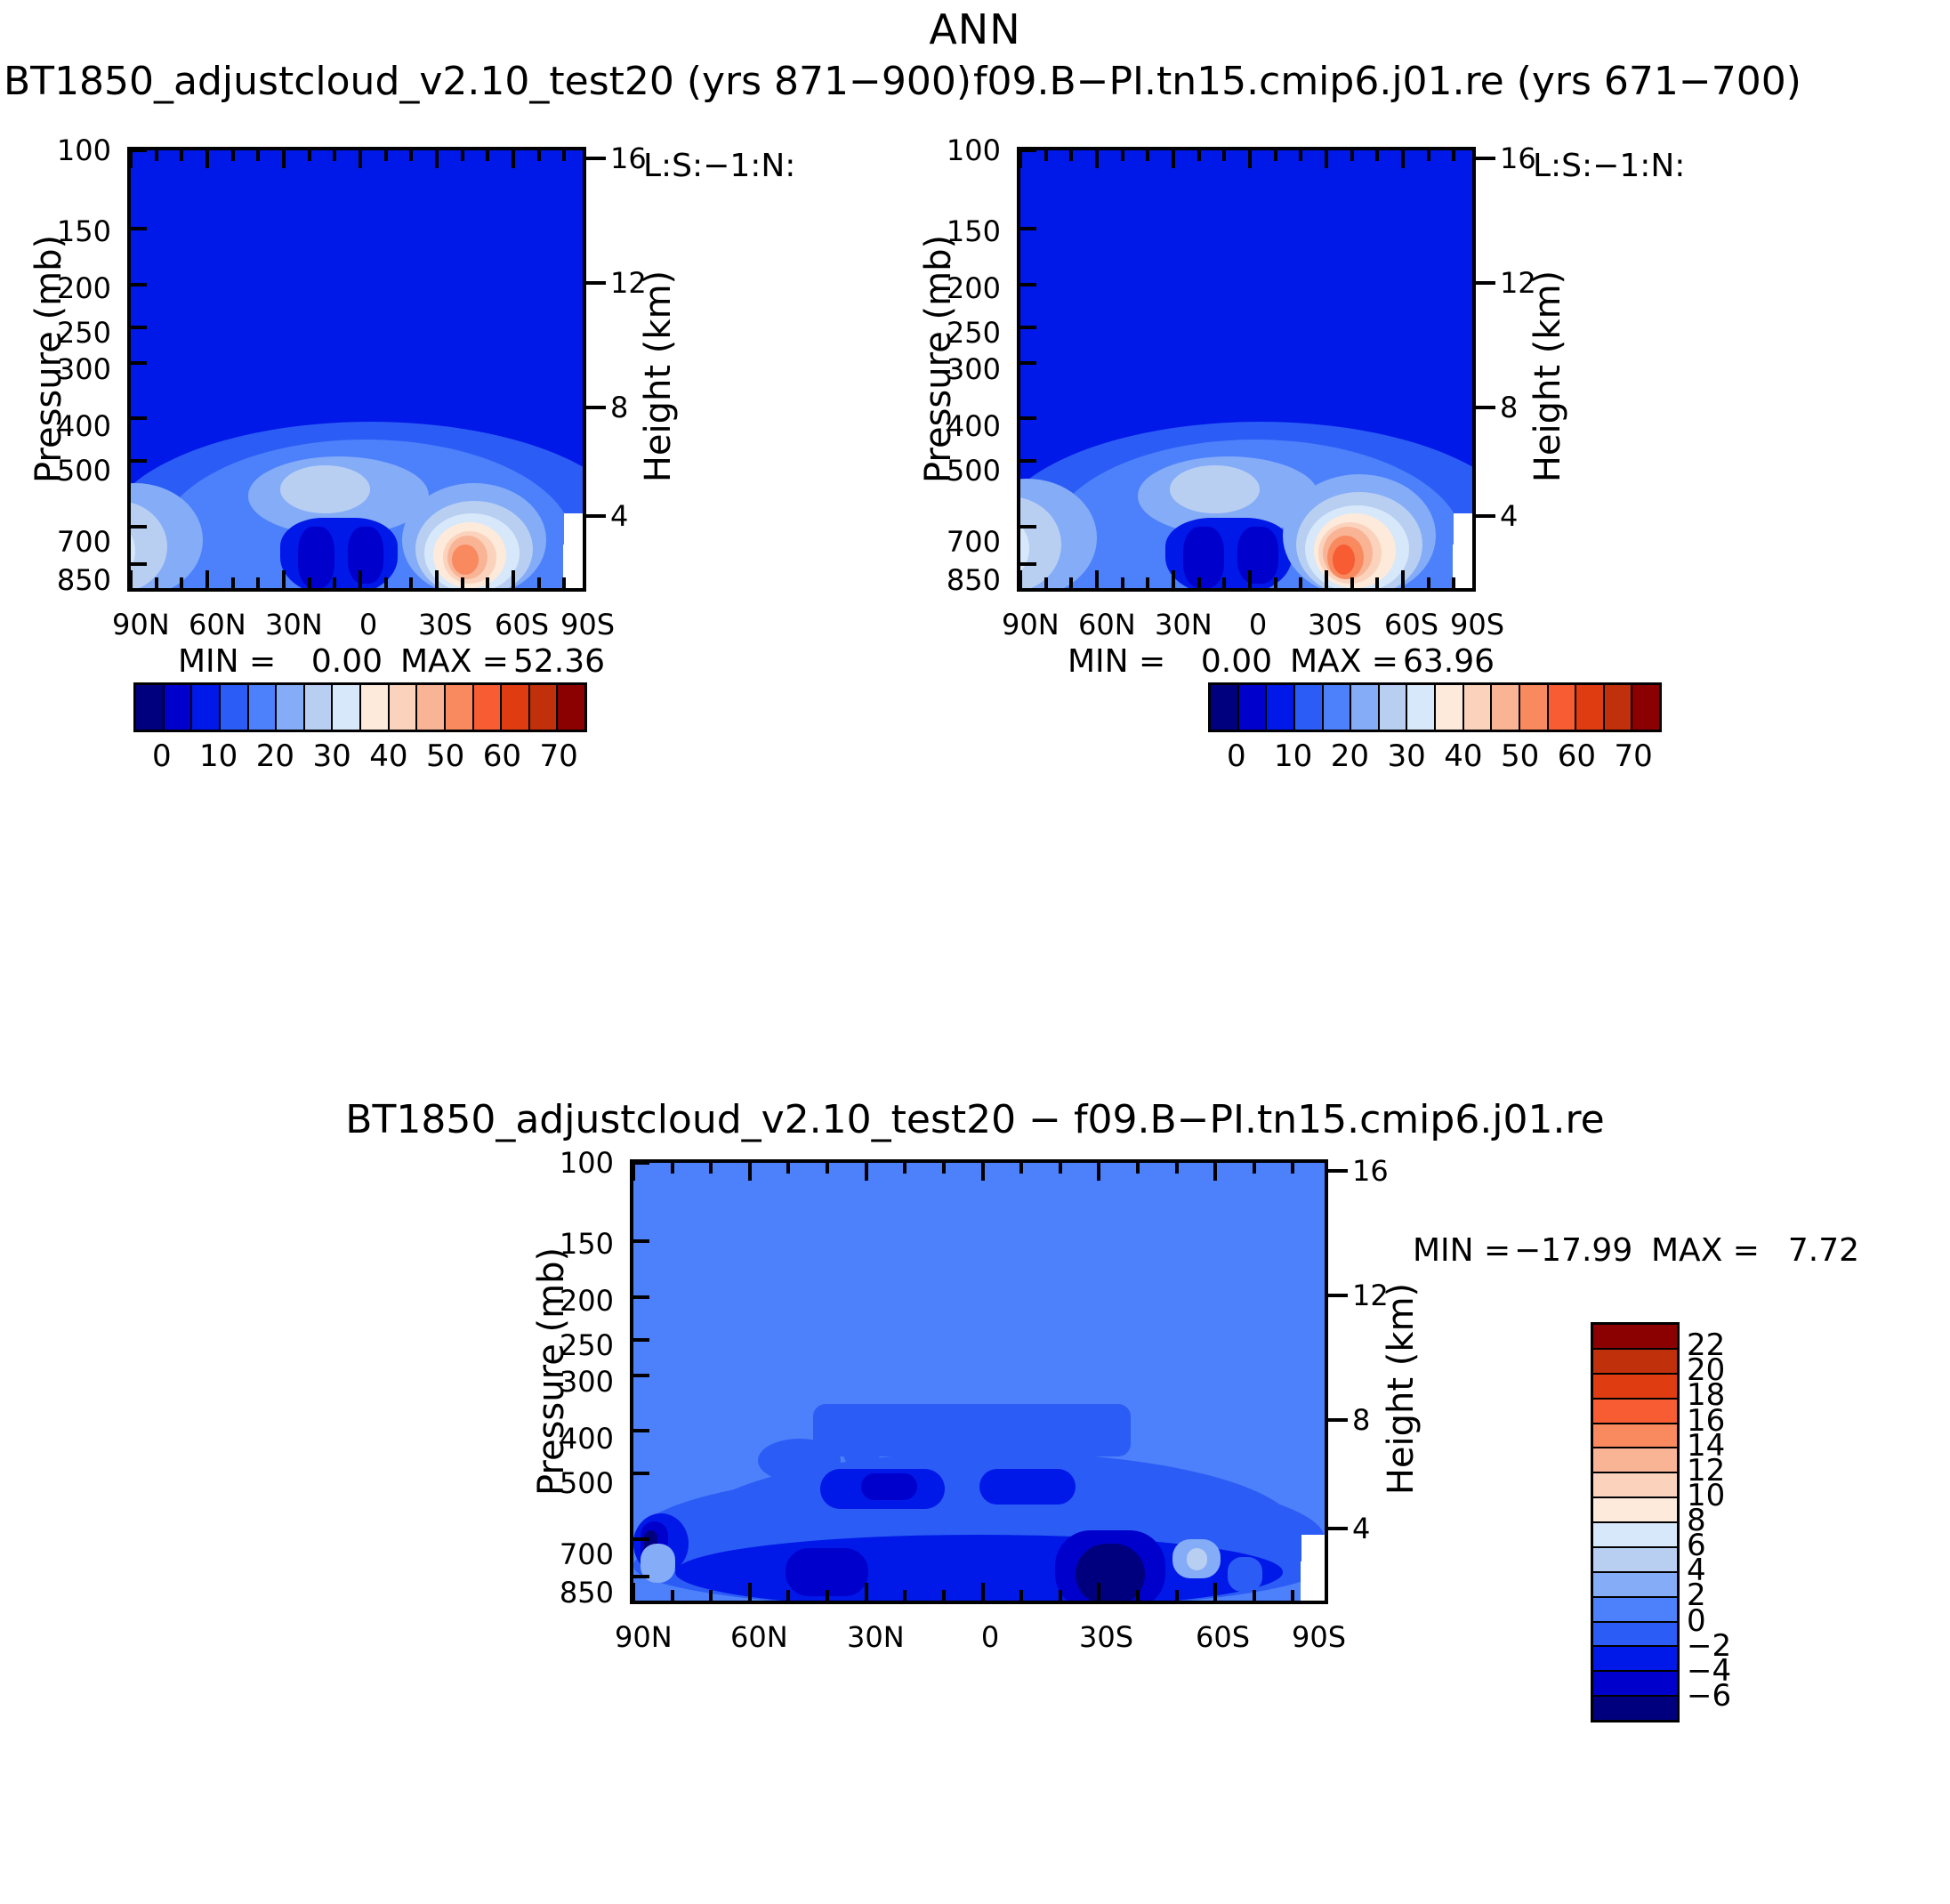  I want to click on ytick-250-b: 250, so click(974, 333).